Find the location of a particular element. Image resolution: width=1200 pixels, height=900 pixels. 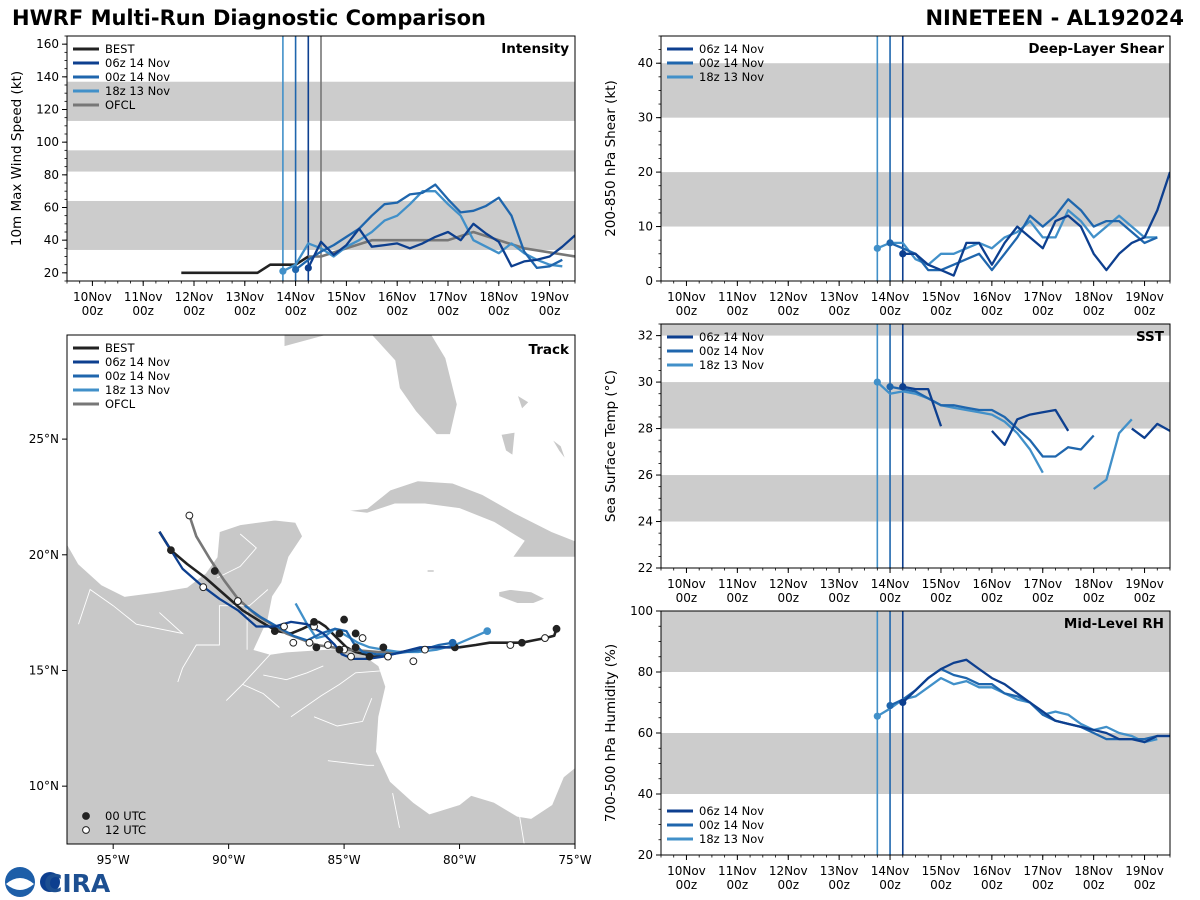

shear-x-tick-day: 16Nov is located at coordinates (991, 297).